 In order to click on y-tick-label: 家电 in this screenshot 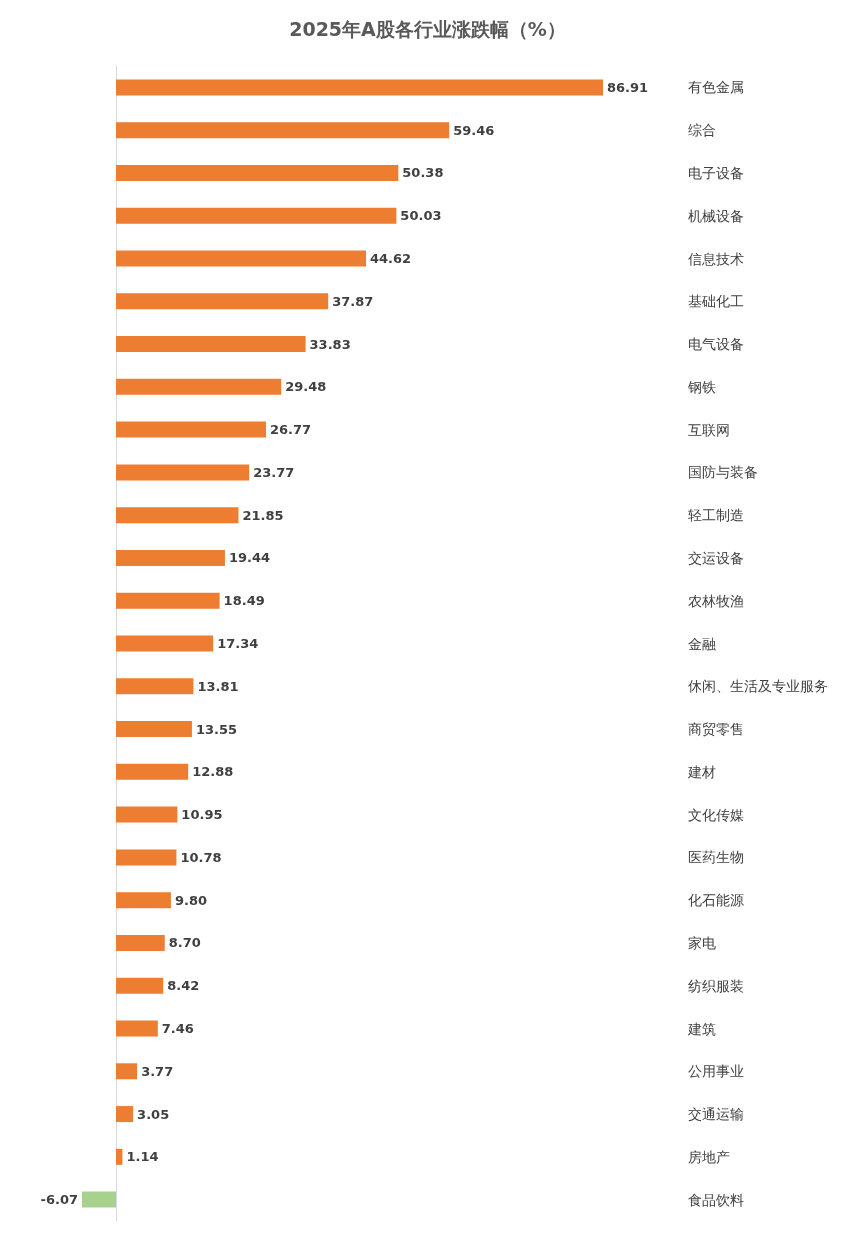, I will do `click(702, 942)`.